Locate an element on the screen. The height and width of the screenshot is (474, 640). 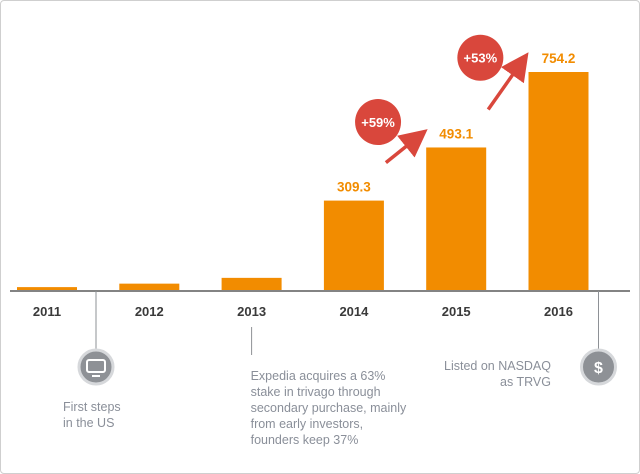
growth-badge-label: +59% is located at coordinates (378, 122).